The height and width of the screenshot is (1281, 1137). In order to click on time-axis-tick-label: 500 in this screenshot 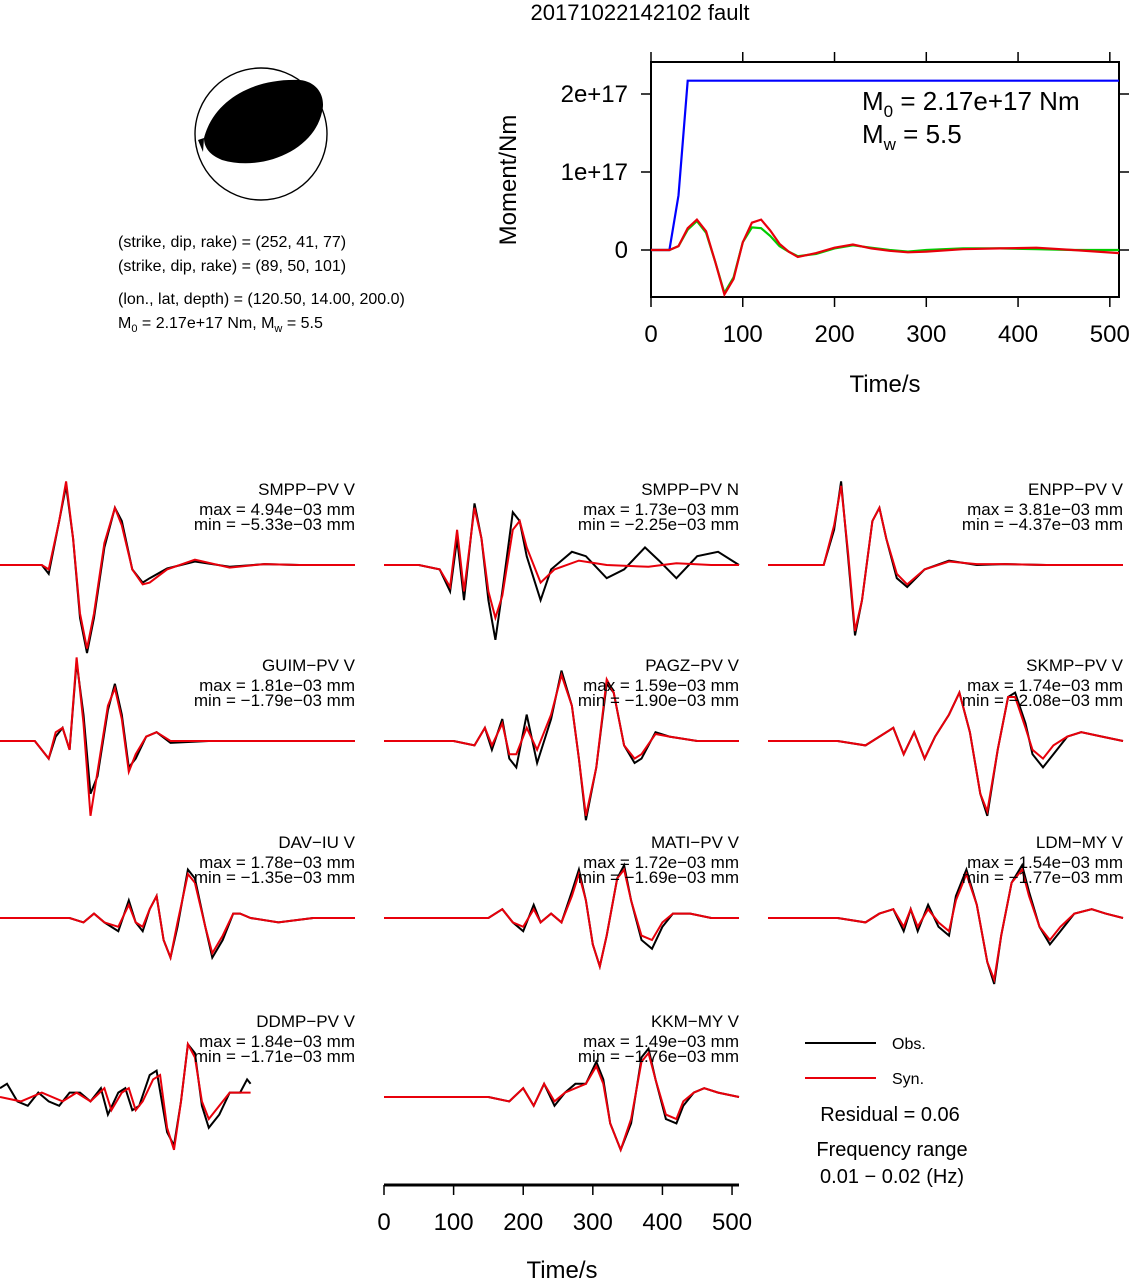, I will do `click(732, 1222)`.